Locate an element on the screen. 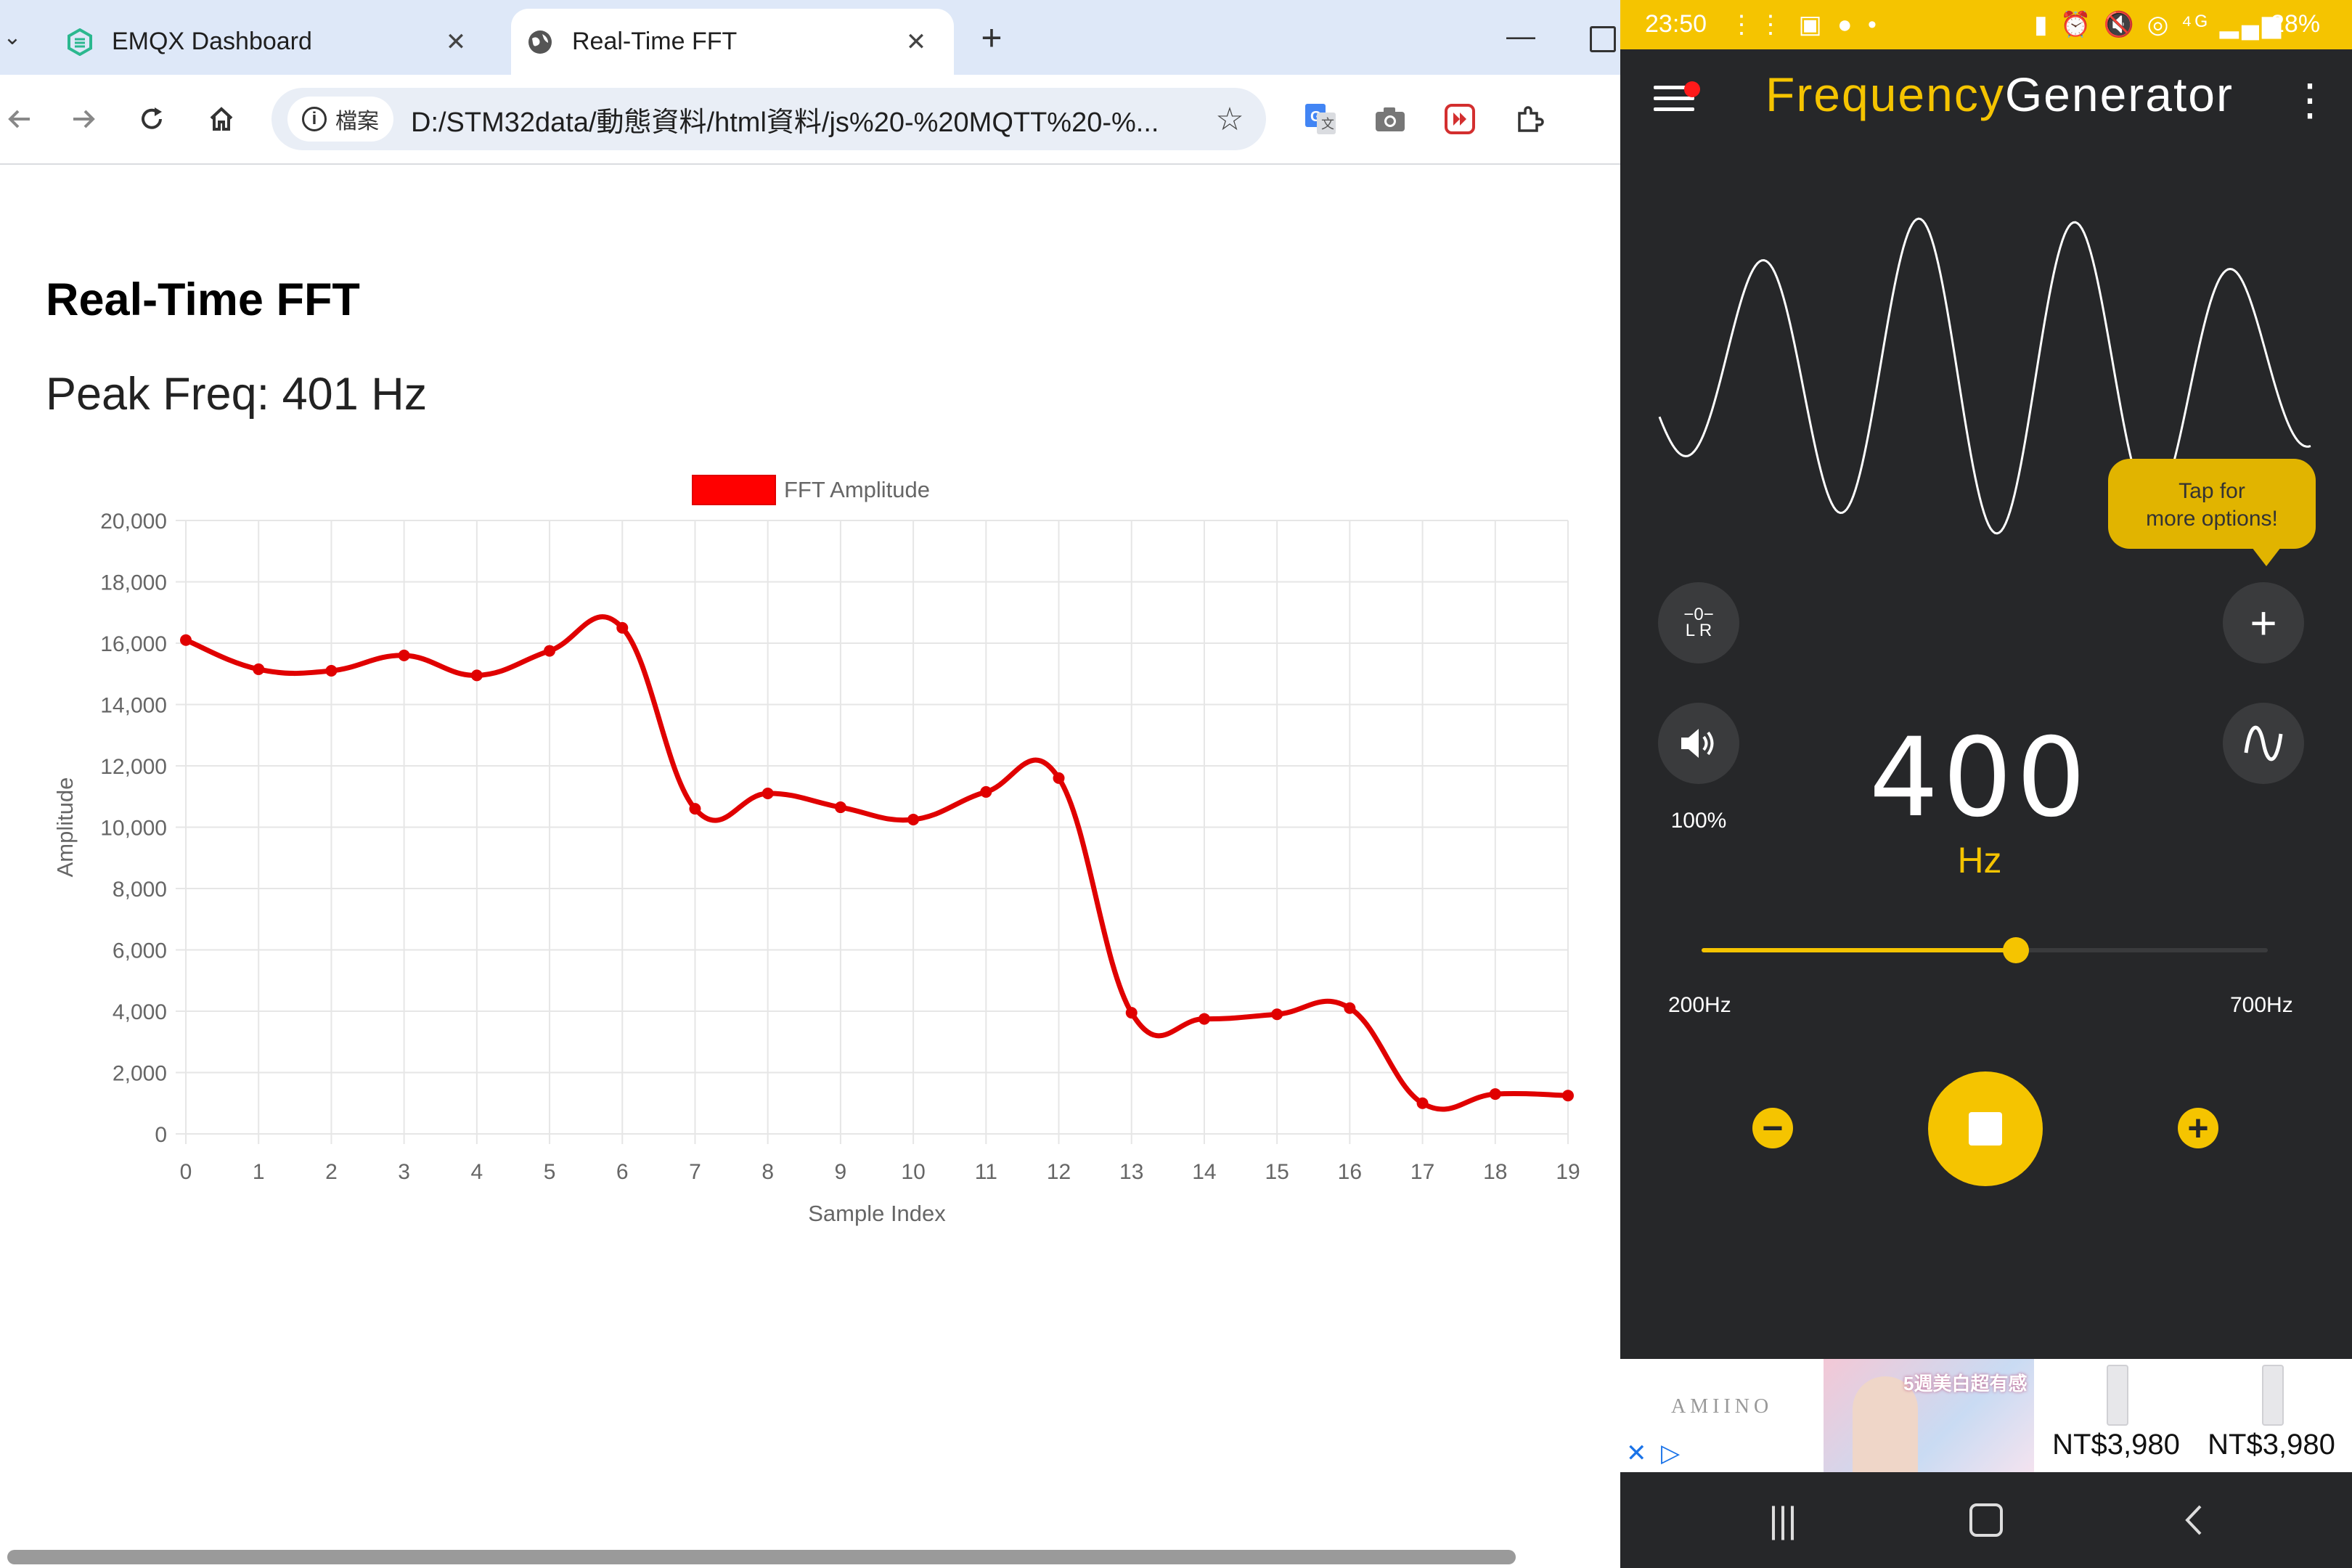  waveform-line is located at coordinates (1985, 376).